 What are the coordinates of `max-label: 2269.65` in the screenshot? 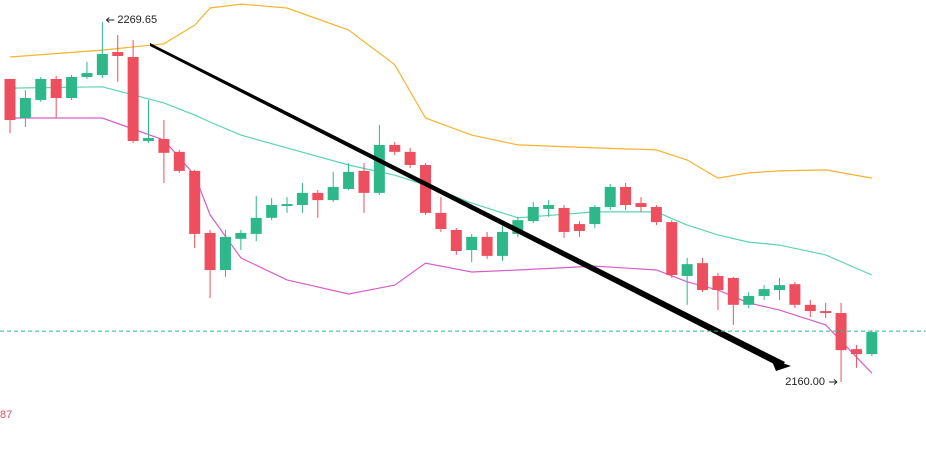 It's located at (137, 20).